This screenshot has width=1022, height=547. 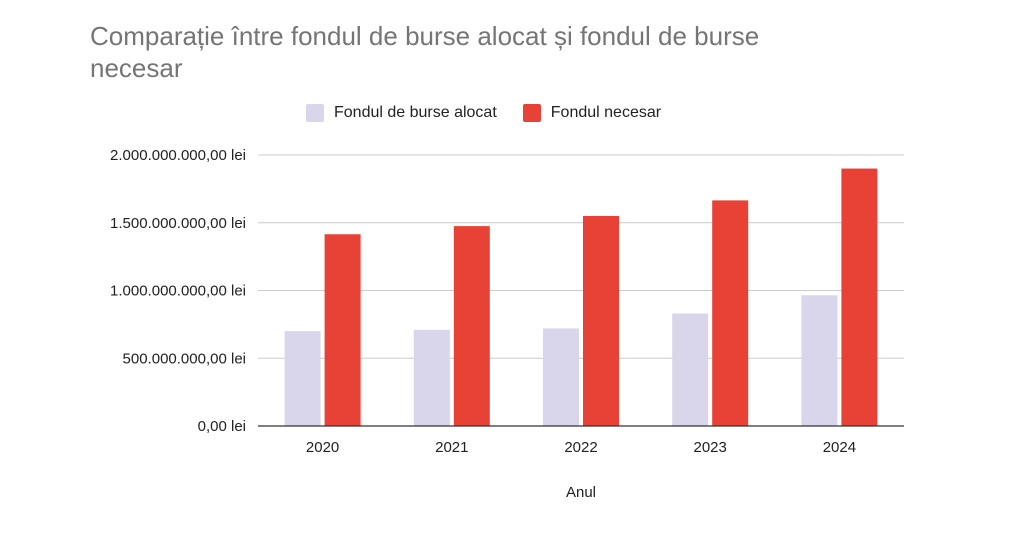 I want to click on y-tick-label: 1.500.000.000,00 lei, so click(x=178, y=223).